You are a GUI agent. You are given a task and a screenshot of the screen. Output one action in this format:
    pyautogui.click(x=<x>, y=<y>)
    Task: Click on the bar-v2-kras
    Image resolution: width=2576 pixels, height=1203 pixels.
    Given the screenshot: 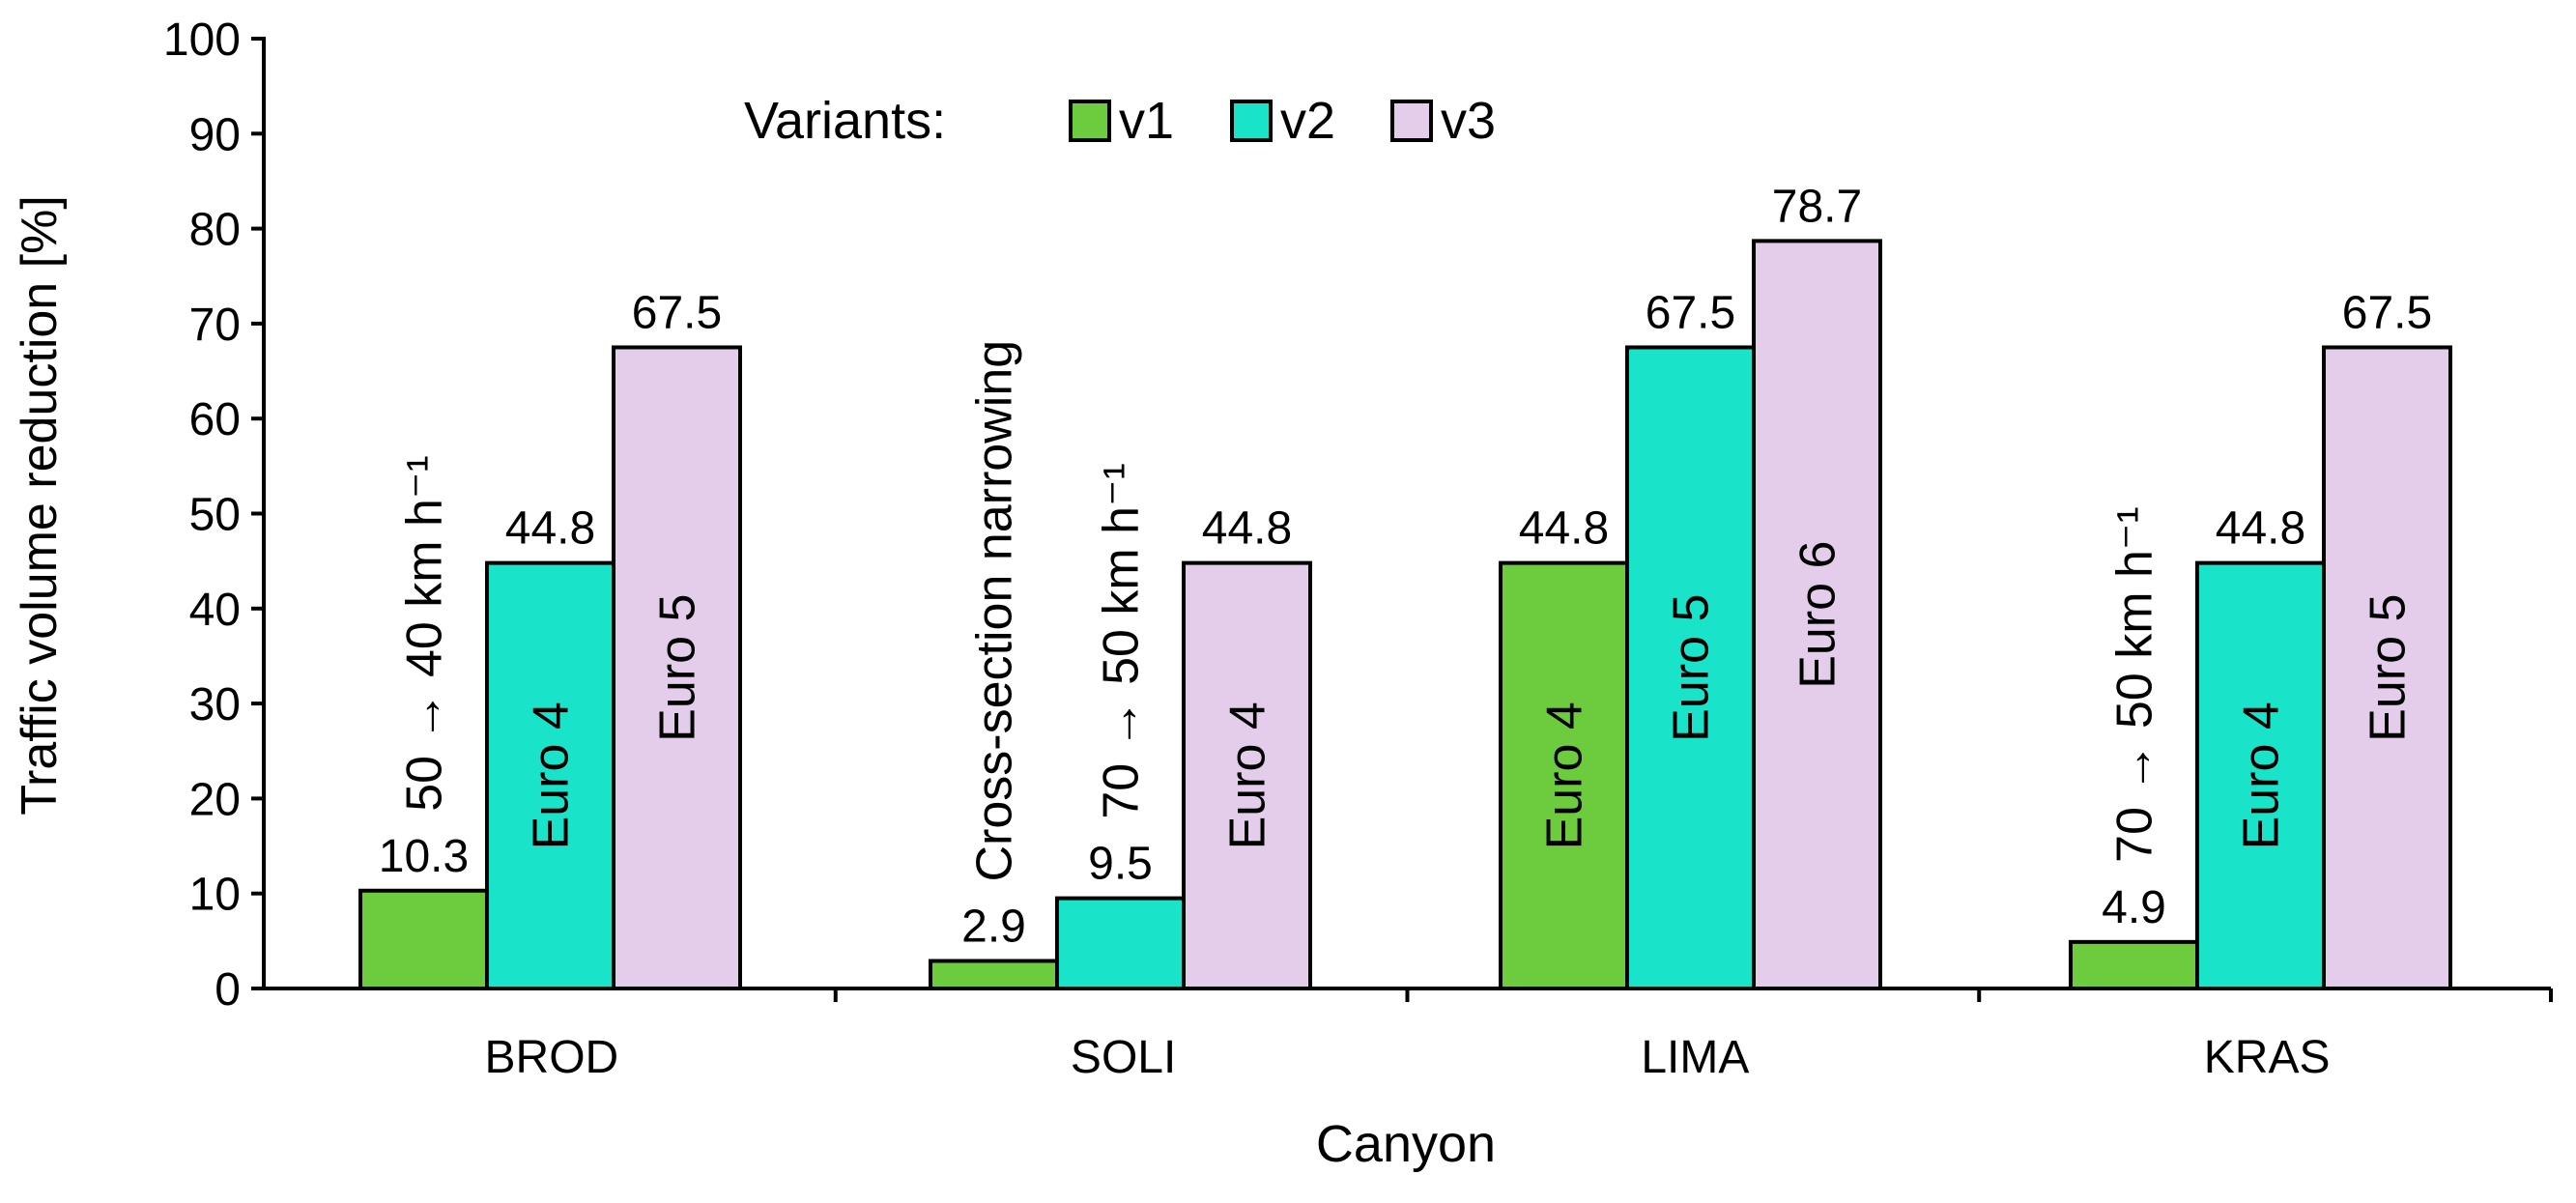 What is the action you would take?
    pyautogui.click(x=2261, y=775)
    